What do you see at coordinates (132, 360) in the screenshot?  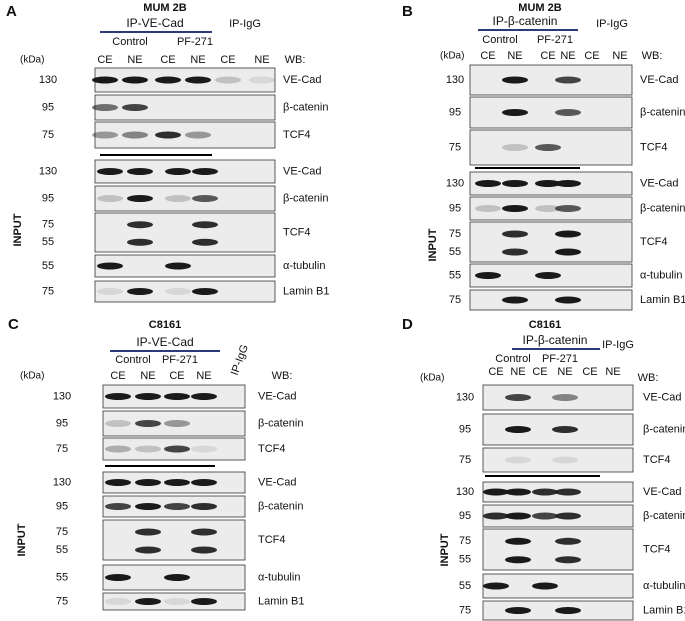 I see `condition: Control` at bounding box center [132, 360].